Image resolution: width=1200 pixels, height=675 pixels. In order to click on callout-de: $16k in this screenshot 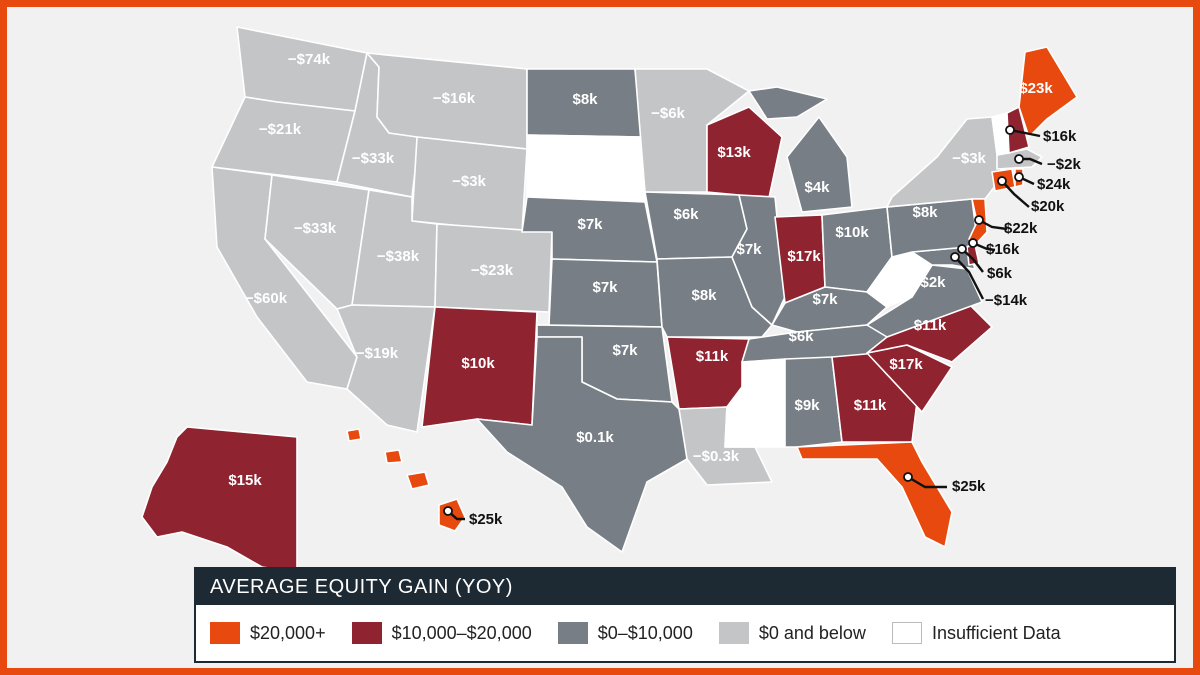, I will do `click(994, 248)`.